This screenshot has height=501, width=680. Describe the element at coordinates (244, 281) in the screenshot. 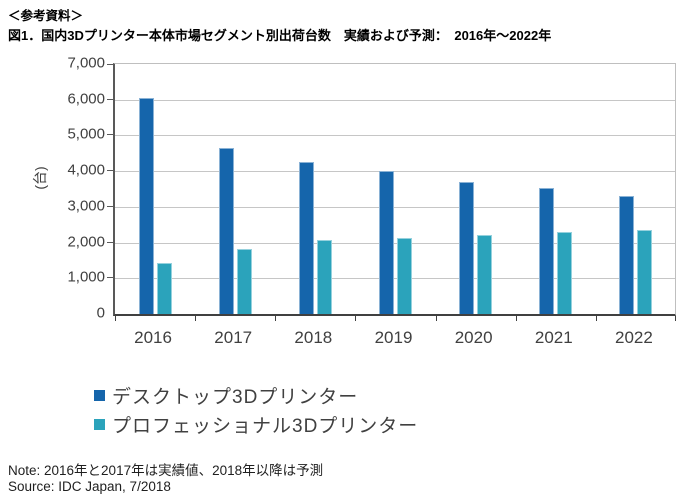

I see `bar-プロフェッショナル3Dプリンター-2017` at that location.